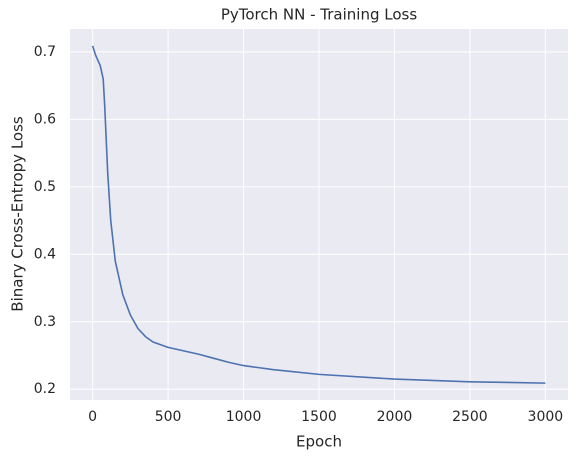 This screenshot has height=461, width=576. I want to click on y-tick-label: 0.6, so click(45, 119).